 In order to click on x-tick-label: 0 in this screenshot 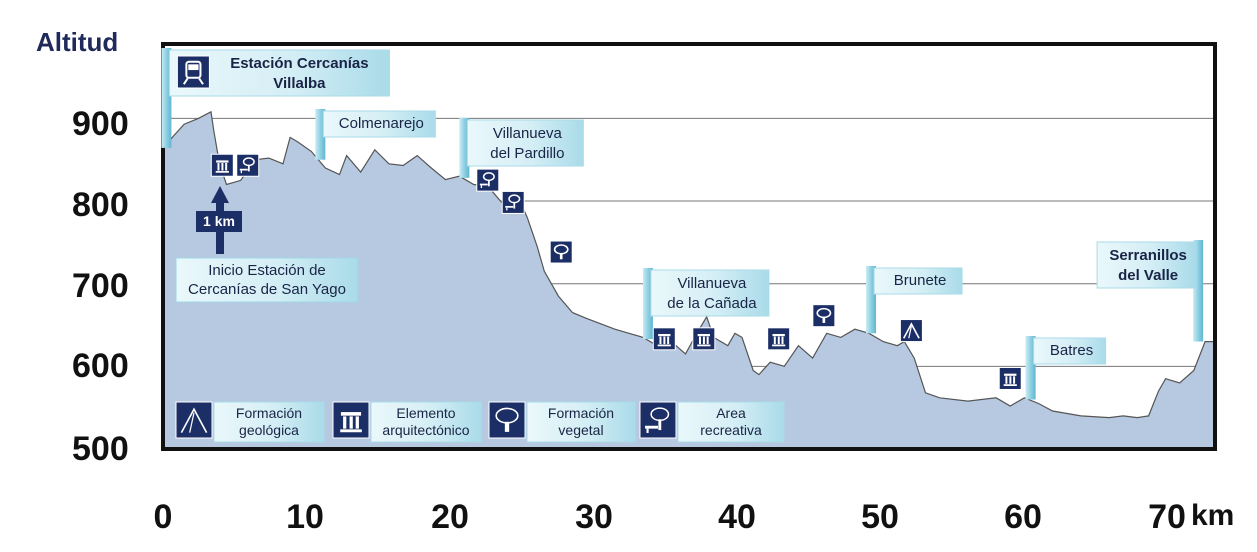, I will do `click(163, 517)`.